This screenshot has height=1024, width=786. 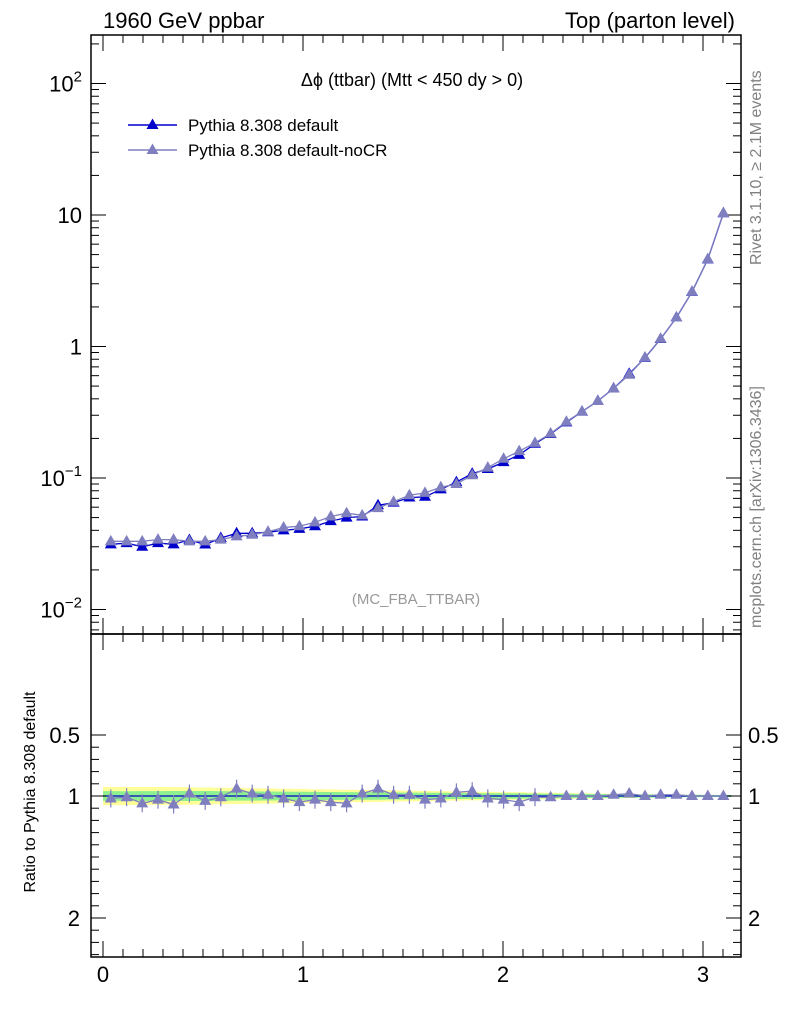 I want to click on rivet-version-label: Rivet 3.1.10, ≥ 2.1M events, so click(x=756, y=167).